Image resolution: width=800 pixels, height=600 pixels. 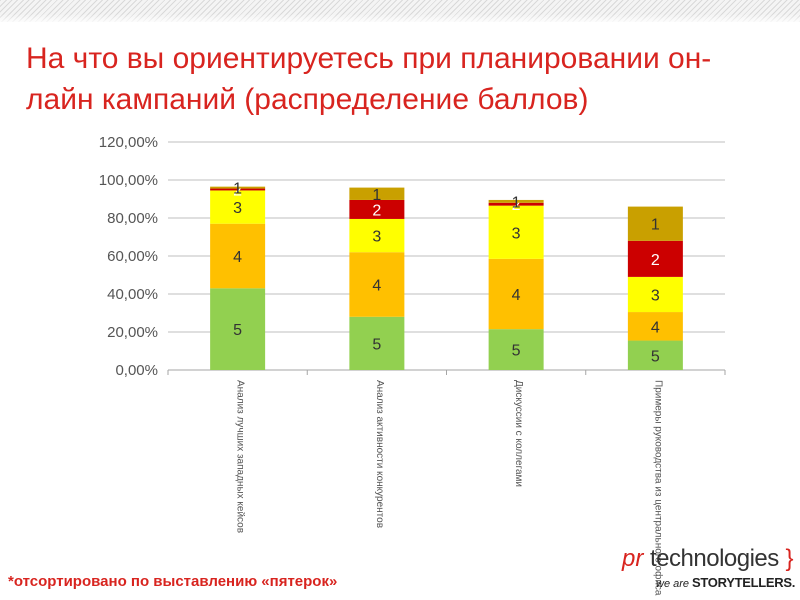 I want to click on y-tick-label: 80,00%, so click(x=132, y=218).